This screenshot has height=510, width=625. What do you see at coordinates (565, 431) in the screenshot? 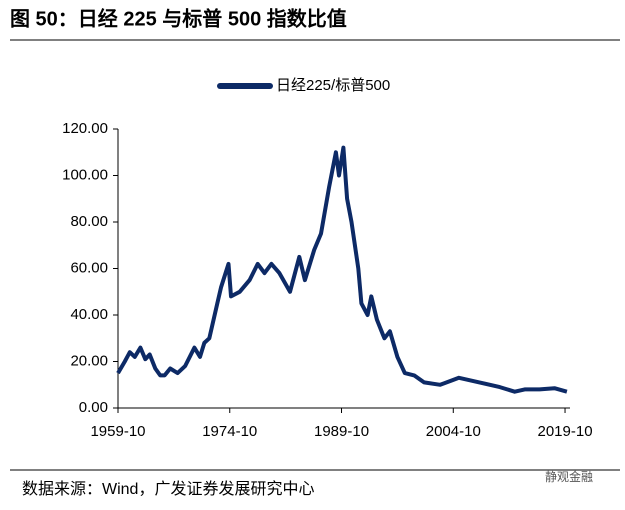
I see `x-tick-label: 2019-10` at bounding box center [565, 431].